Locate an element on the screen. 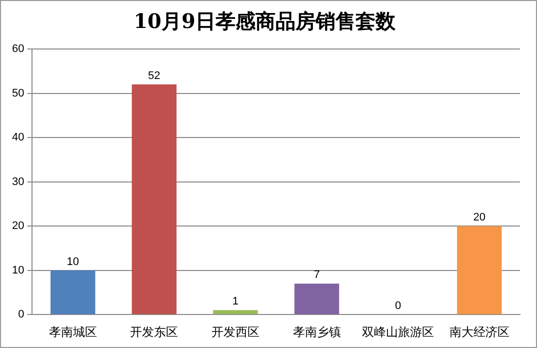  y-tick-label: 30 is located at coordinates (18, 182).